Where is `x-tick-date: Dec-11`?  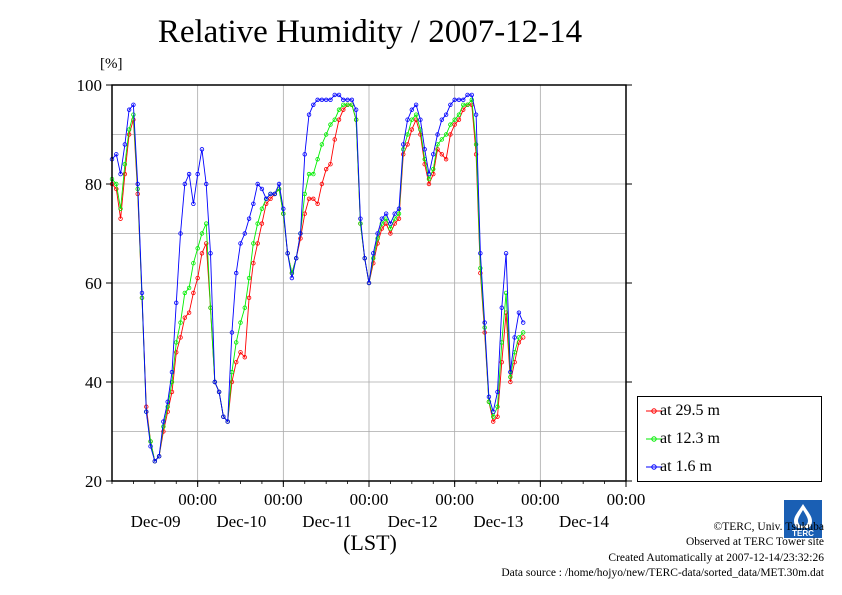 x-tick-date: Dec-11 is located at coordinates (326, 521).